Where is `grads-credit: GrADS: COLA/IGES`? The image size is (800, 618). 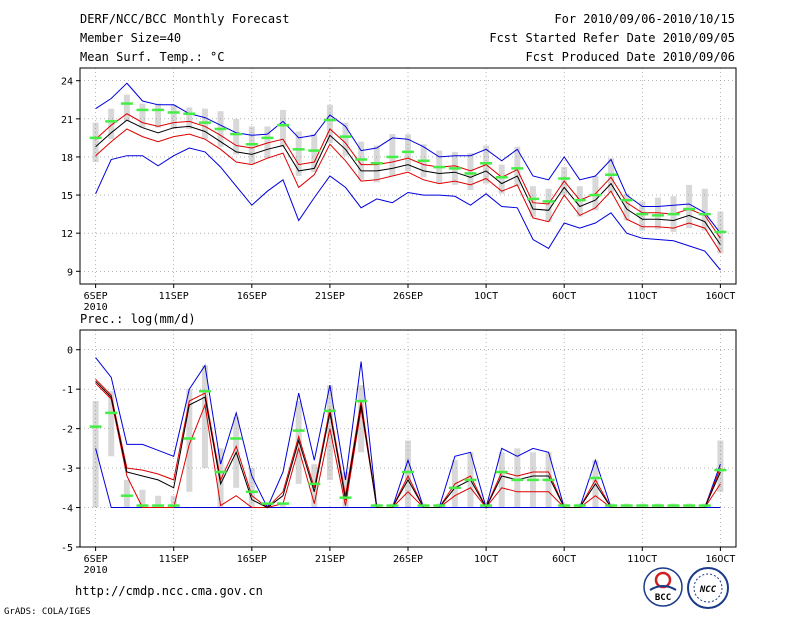 grads-credit: GrADS: COLA/IGES is located at coordinates (47, 612).